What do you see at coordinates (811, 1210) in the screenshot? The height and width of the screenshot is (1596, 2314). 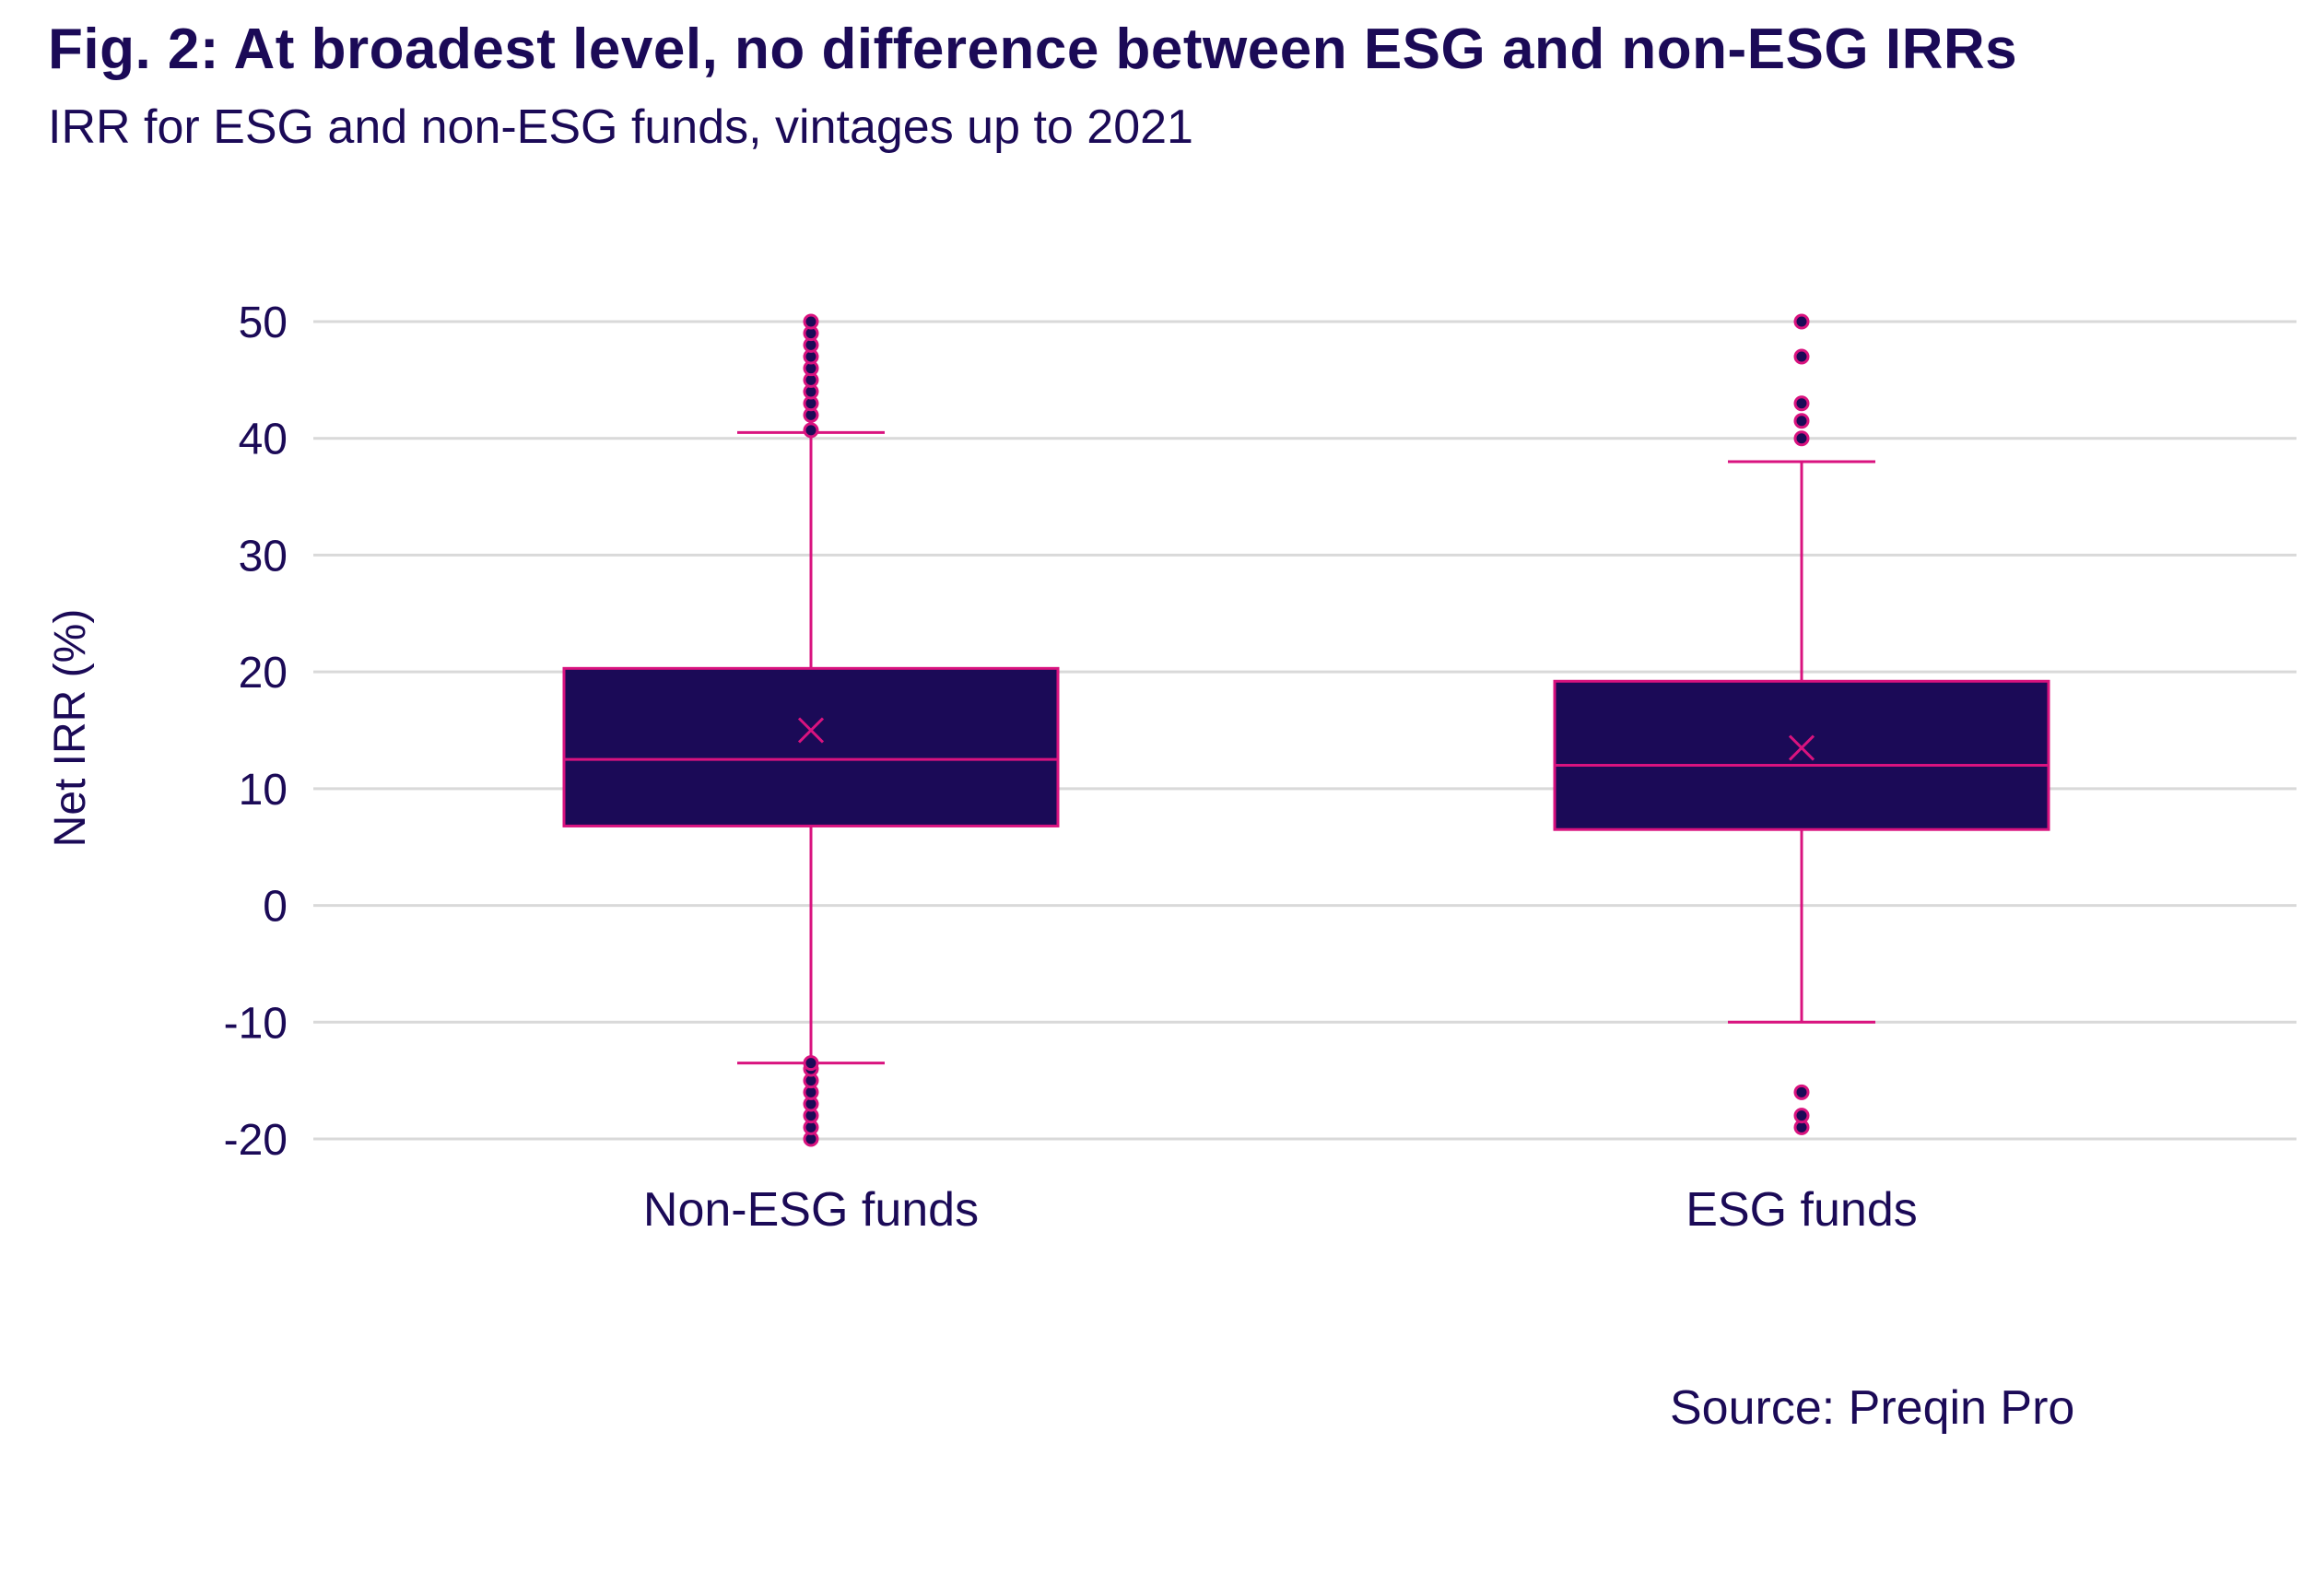 I see `x-category-label: Non-ESG funds` at bounding box center [811, 1210].